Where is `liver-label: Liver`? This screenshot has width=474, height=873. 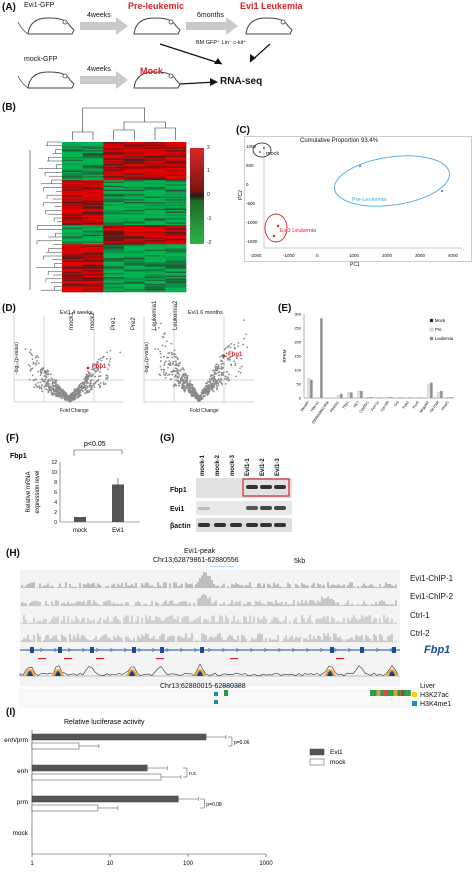 liver-label: Liver is located at coordinates (428, 686).